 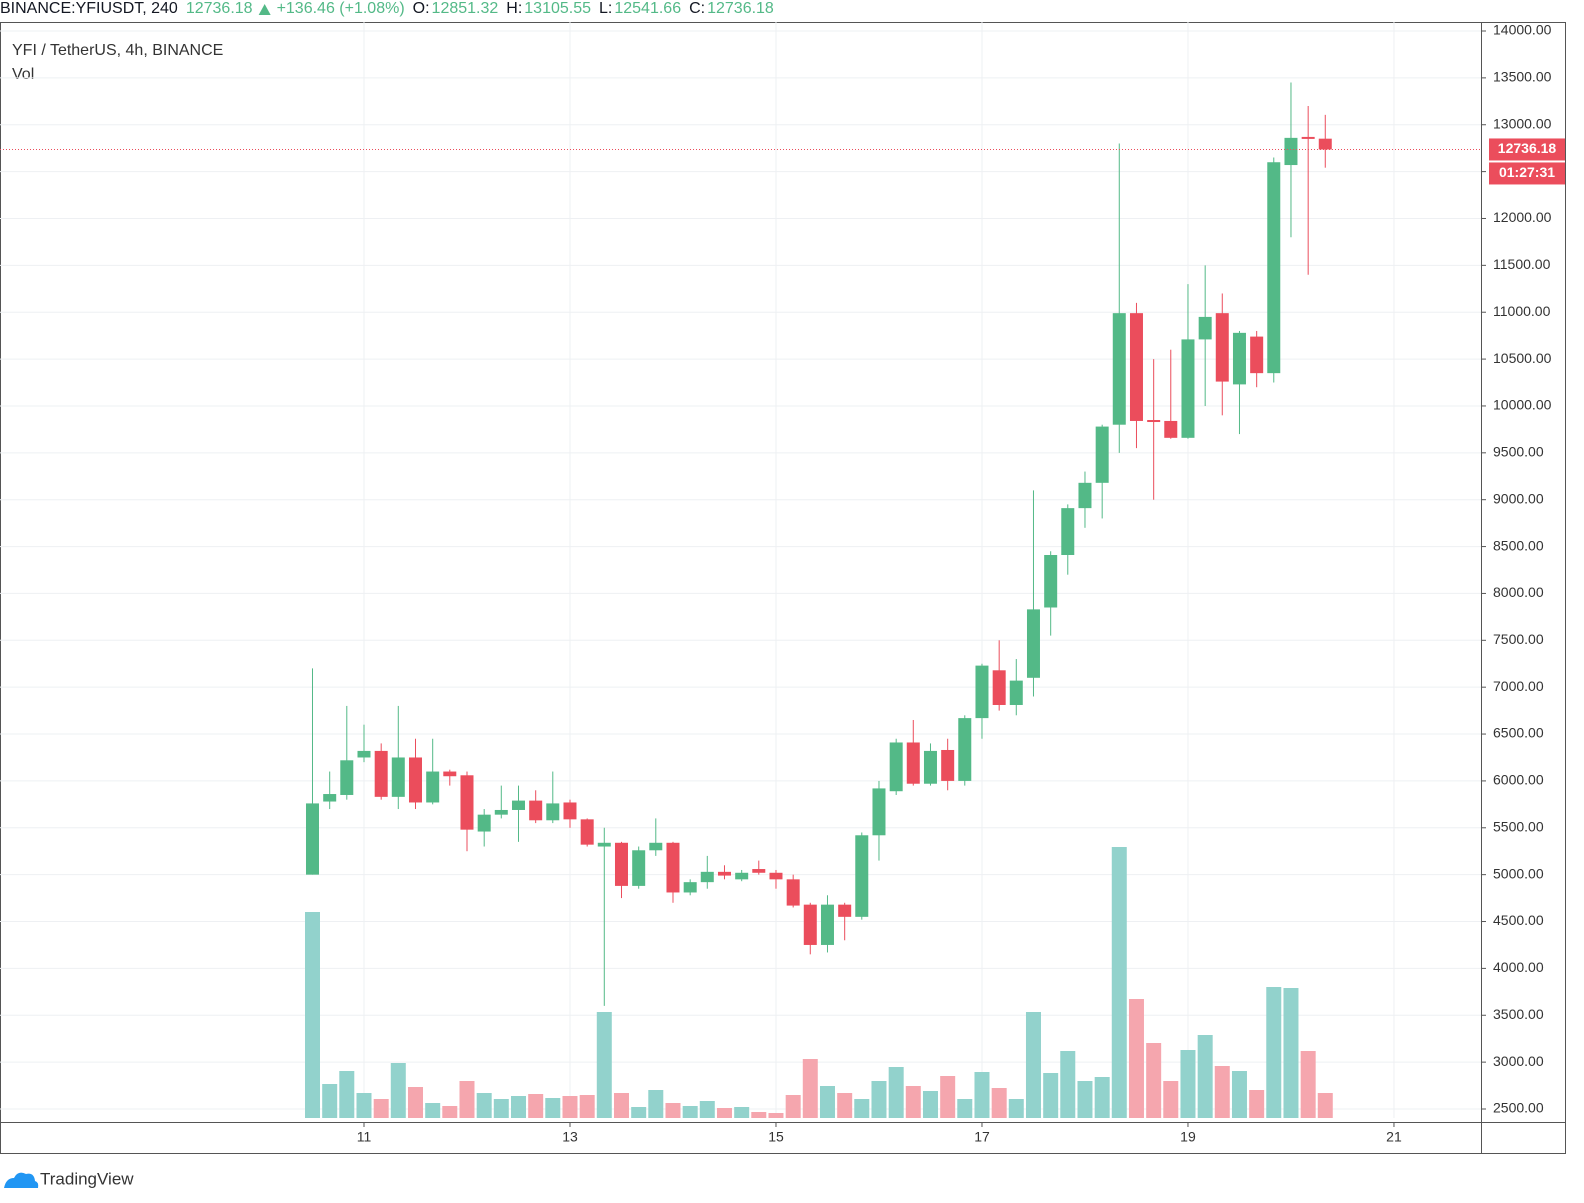 What do you see at coordinates (776, 1137) in the screenshot?
I see `x-tick-label: 15` at bounding box center [776, 1137].